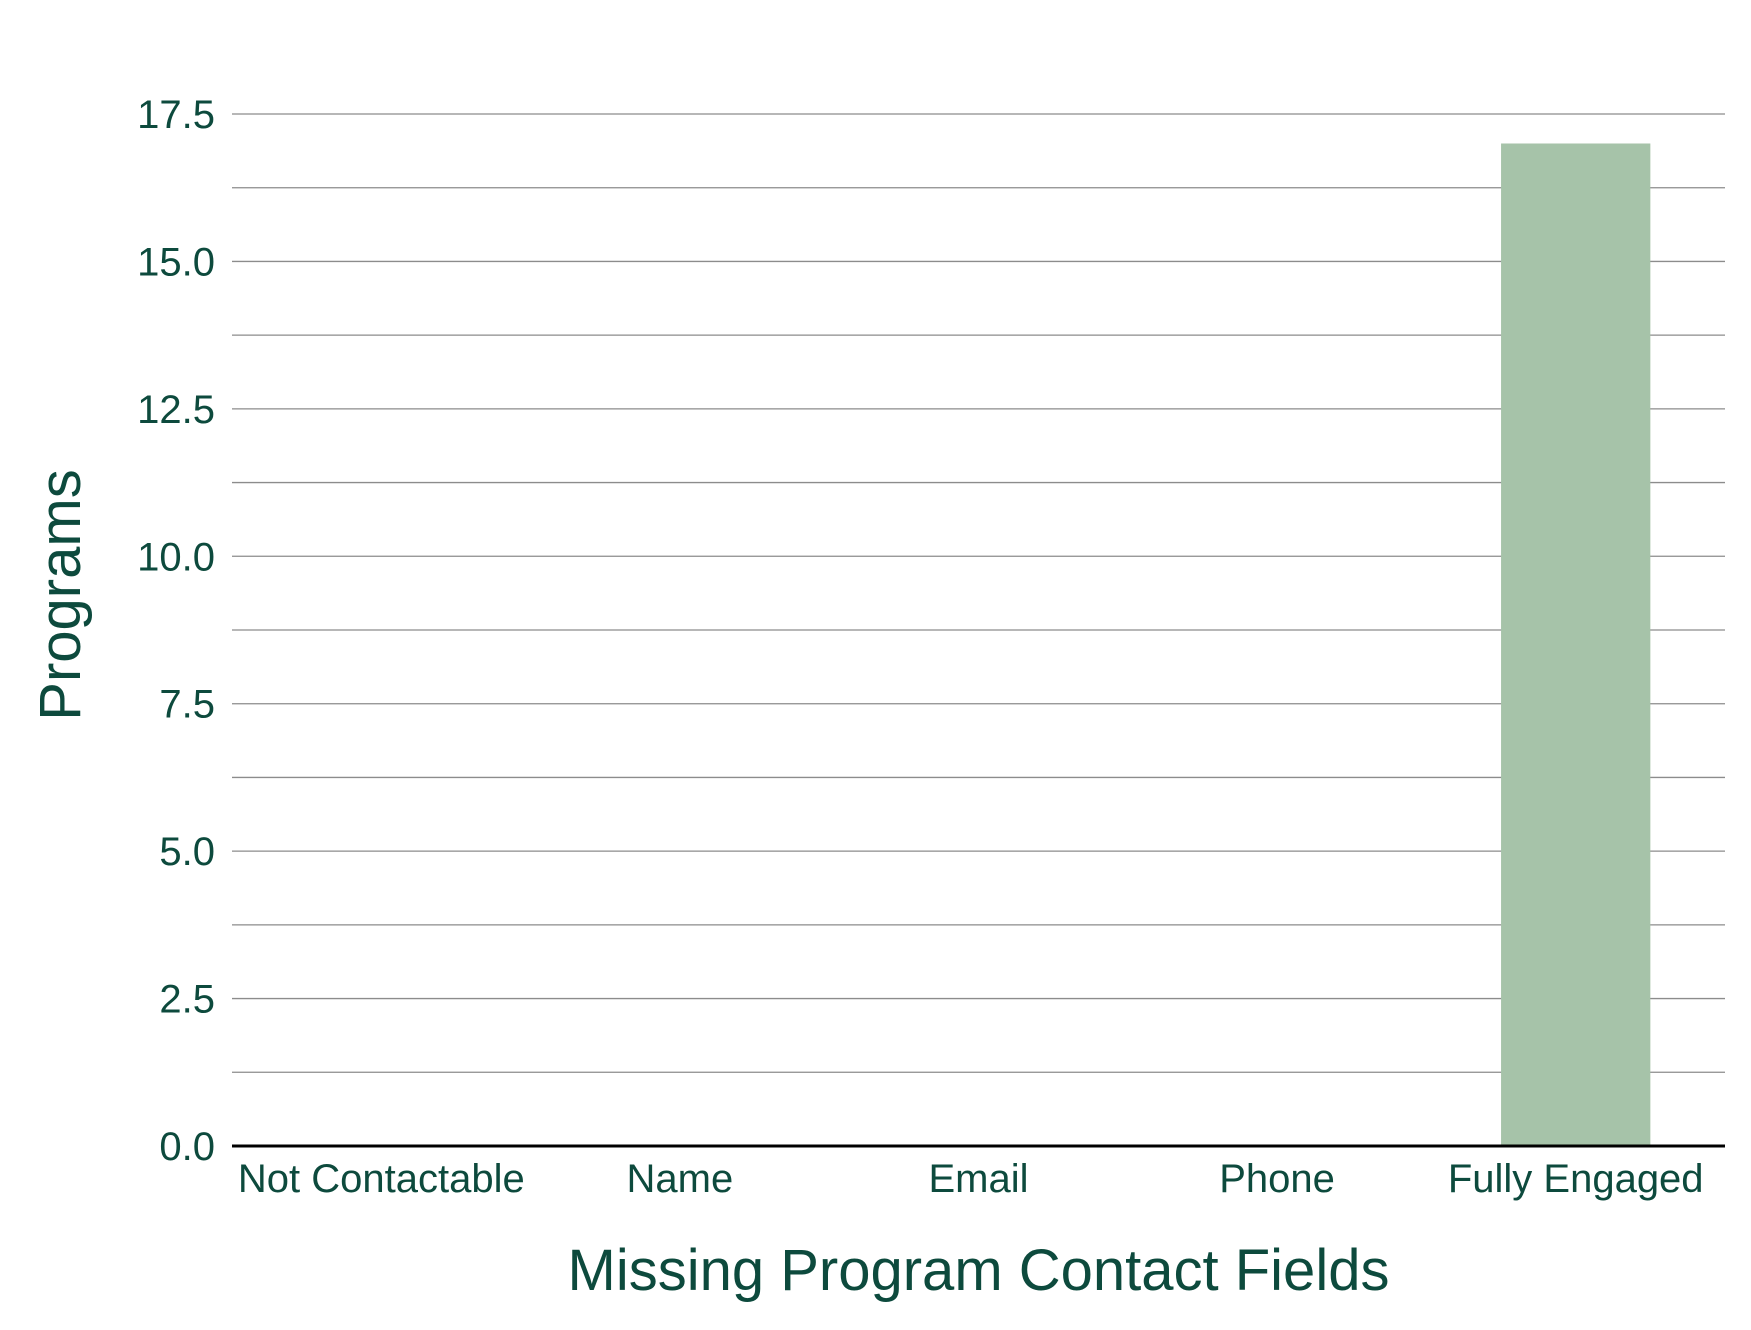 The image size is (1751, 1330). I want to click on y-tick-label: 12.5, so click(176, 410).